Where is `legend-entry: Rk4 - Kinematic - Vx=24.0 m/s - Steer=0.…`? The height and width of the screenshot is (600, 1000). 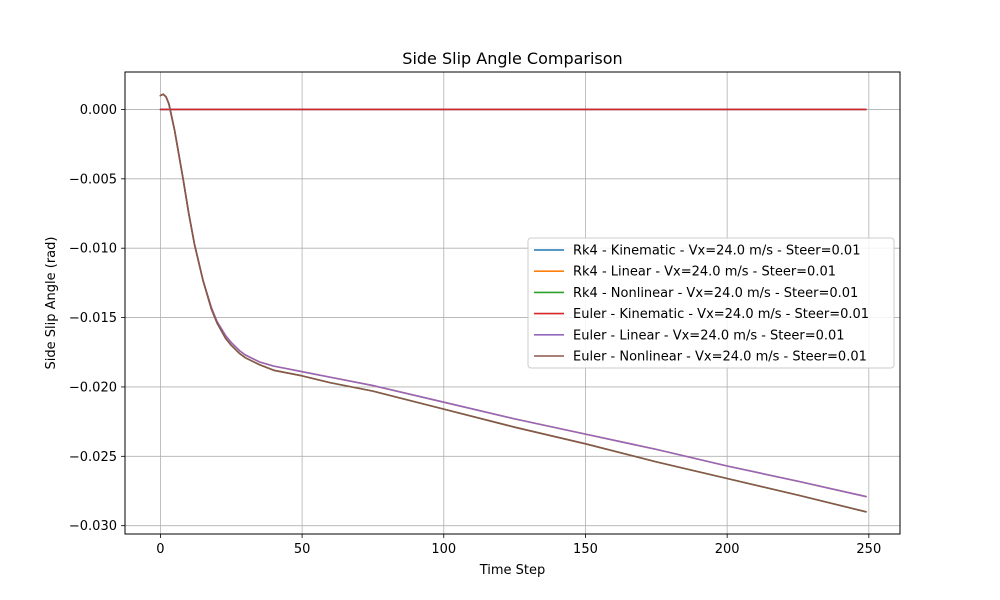
legend-entry: Rk4 - Kinematic - Vx=24.0 m/s - Steer=0.… is located at coordinates (716, 251).